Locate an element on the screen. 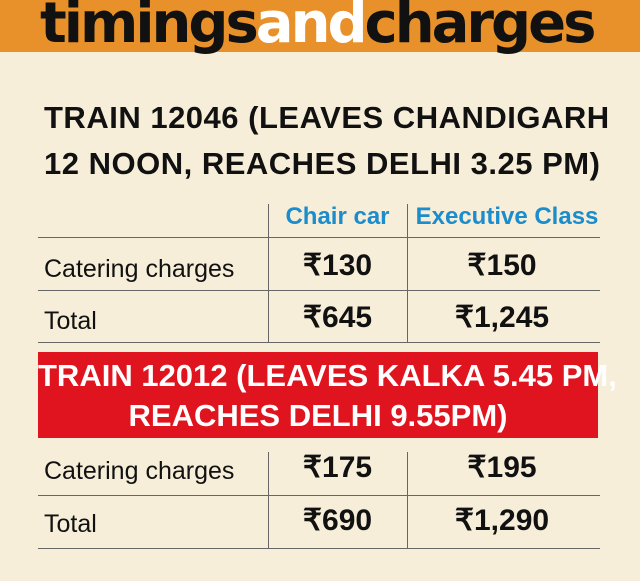  title-word: charges is located at coordinates (480, 28).